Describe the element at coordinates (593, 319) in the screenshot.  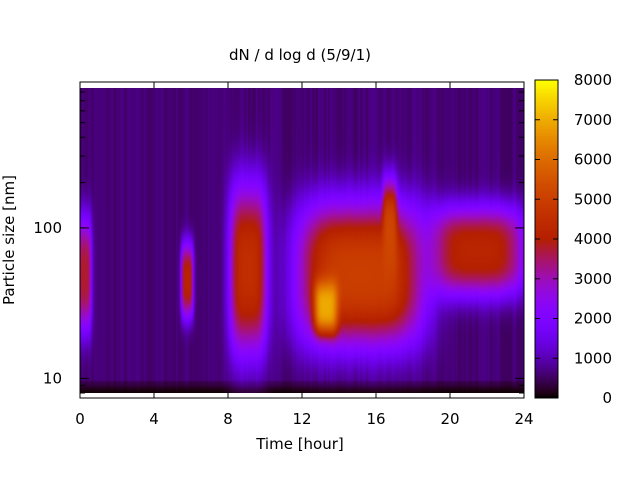
I see `colorbar-tick-label: 2000` at that location.